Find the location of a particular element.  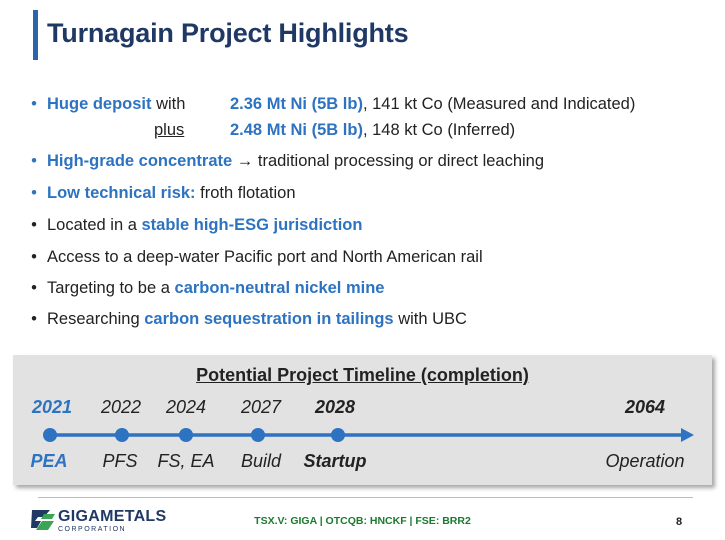

company-logo-name: GIGAMETALS is located at coordinates (112, 516).